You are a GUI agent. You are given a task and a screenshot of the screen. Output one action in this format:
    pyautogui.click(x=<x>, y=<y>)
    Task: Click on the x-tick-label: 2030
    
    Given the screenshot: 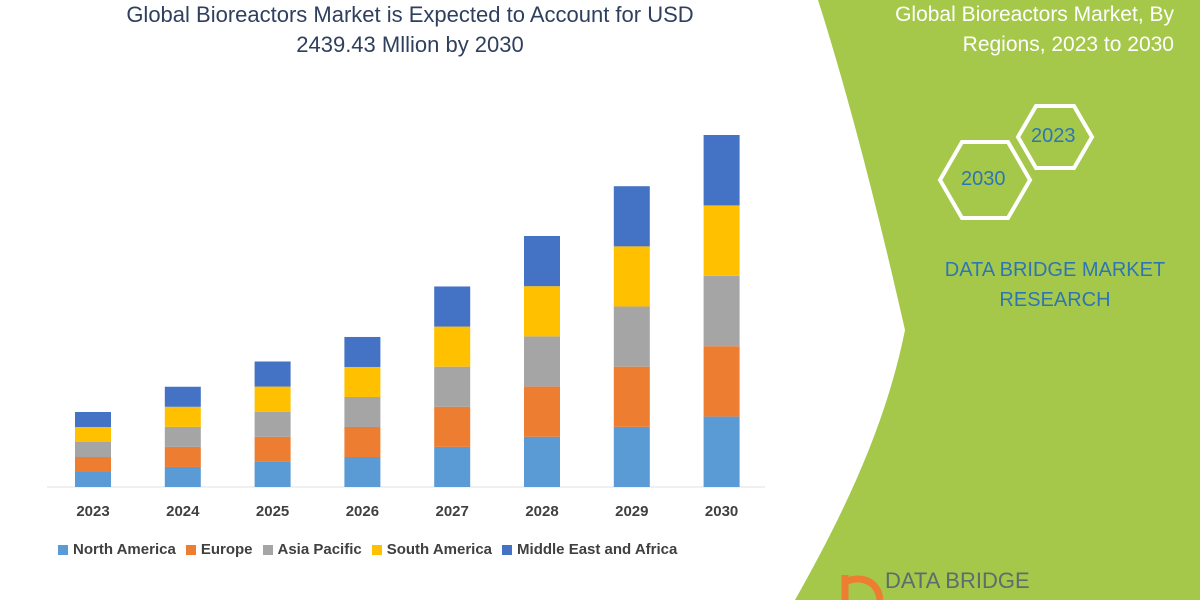 What is the action you would take?
    pyautogui.click(x=721, y=511)
    